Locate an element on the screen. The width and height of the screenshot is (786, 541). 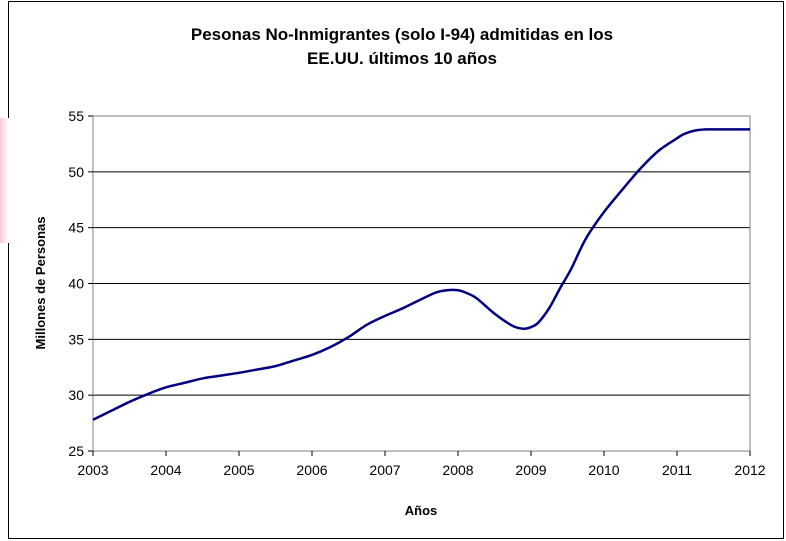
y-tick-label: 40 is located at coordinates (76, 284).